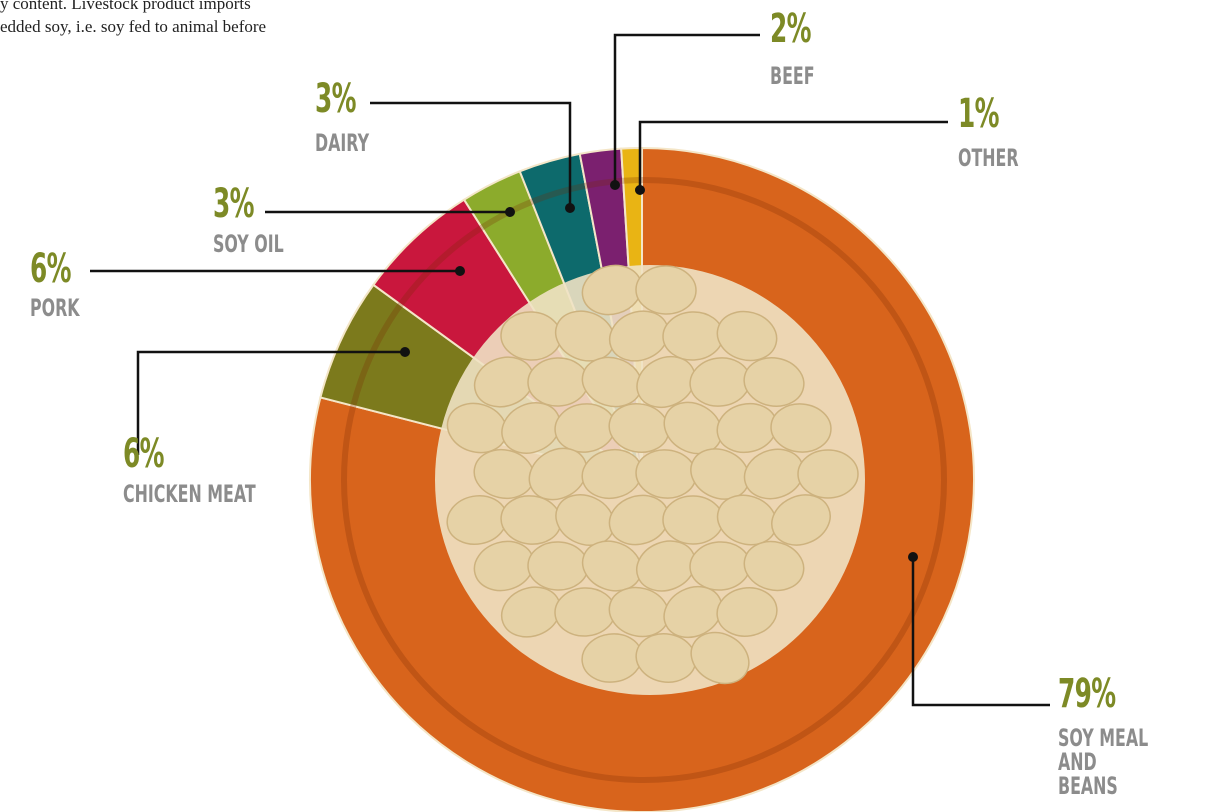  I want to click on value-label: 2%, so click(790, 29).